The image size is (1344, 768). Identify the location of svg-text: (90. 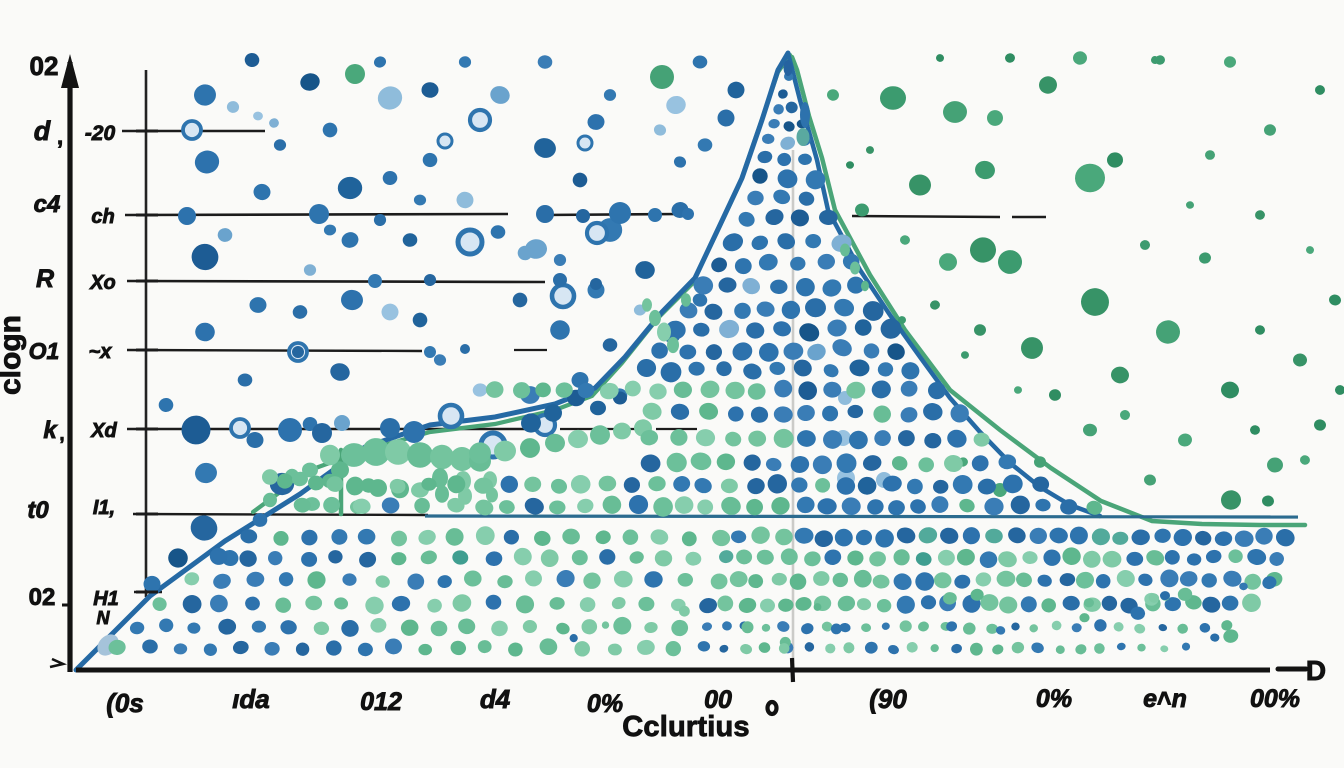
(888, 699).